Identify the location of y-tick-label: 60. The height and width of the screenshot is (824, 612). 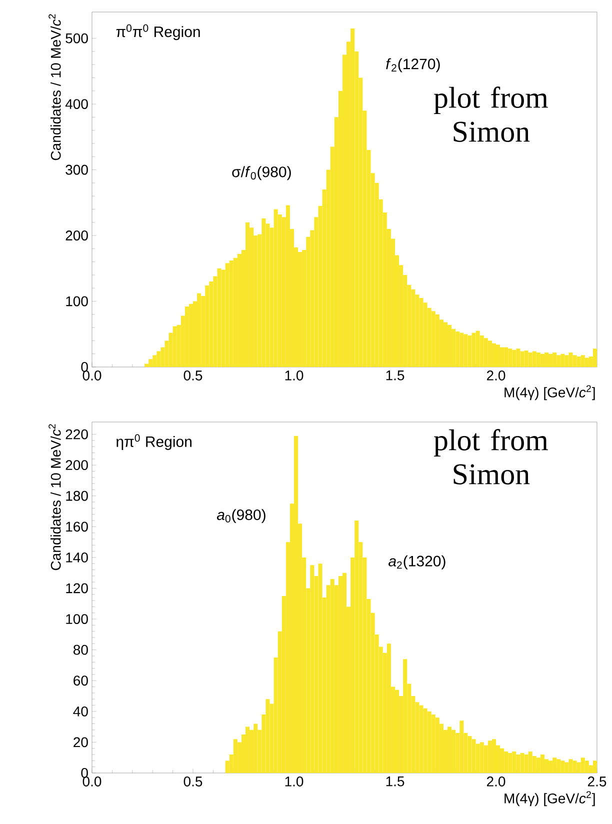
(81, 681).